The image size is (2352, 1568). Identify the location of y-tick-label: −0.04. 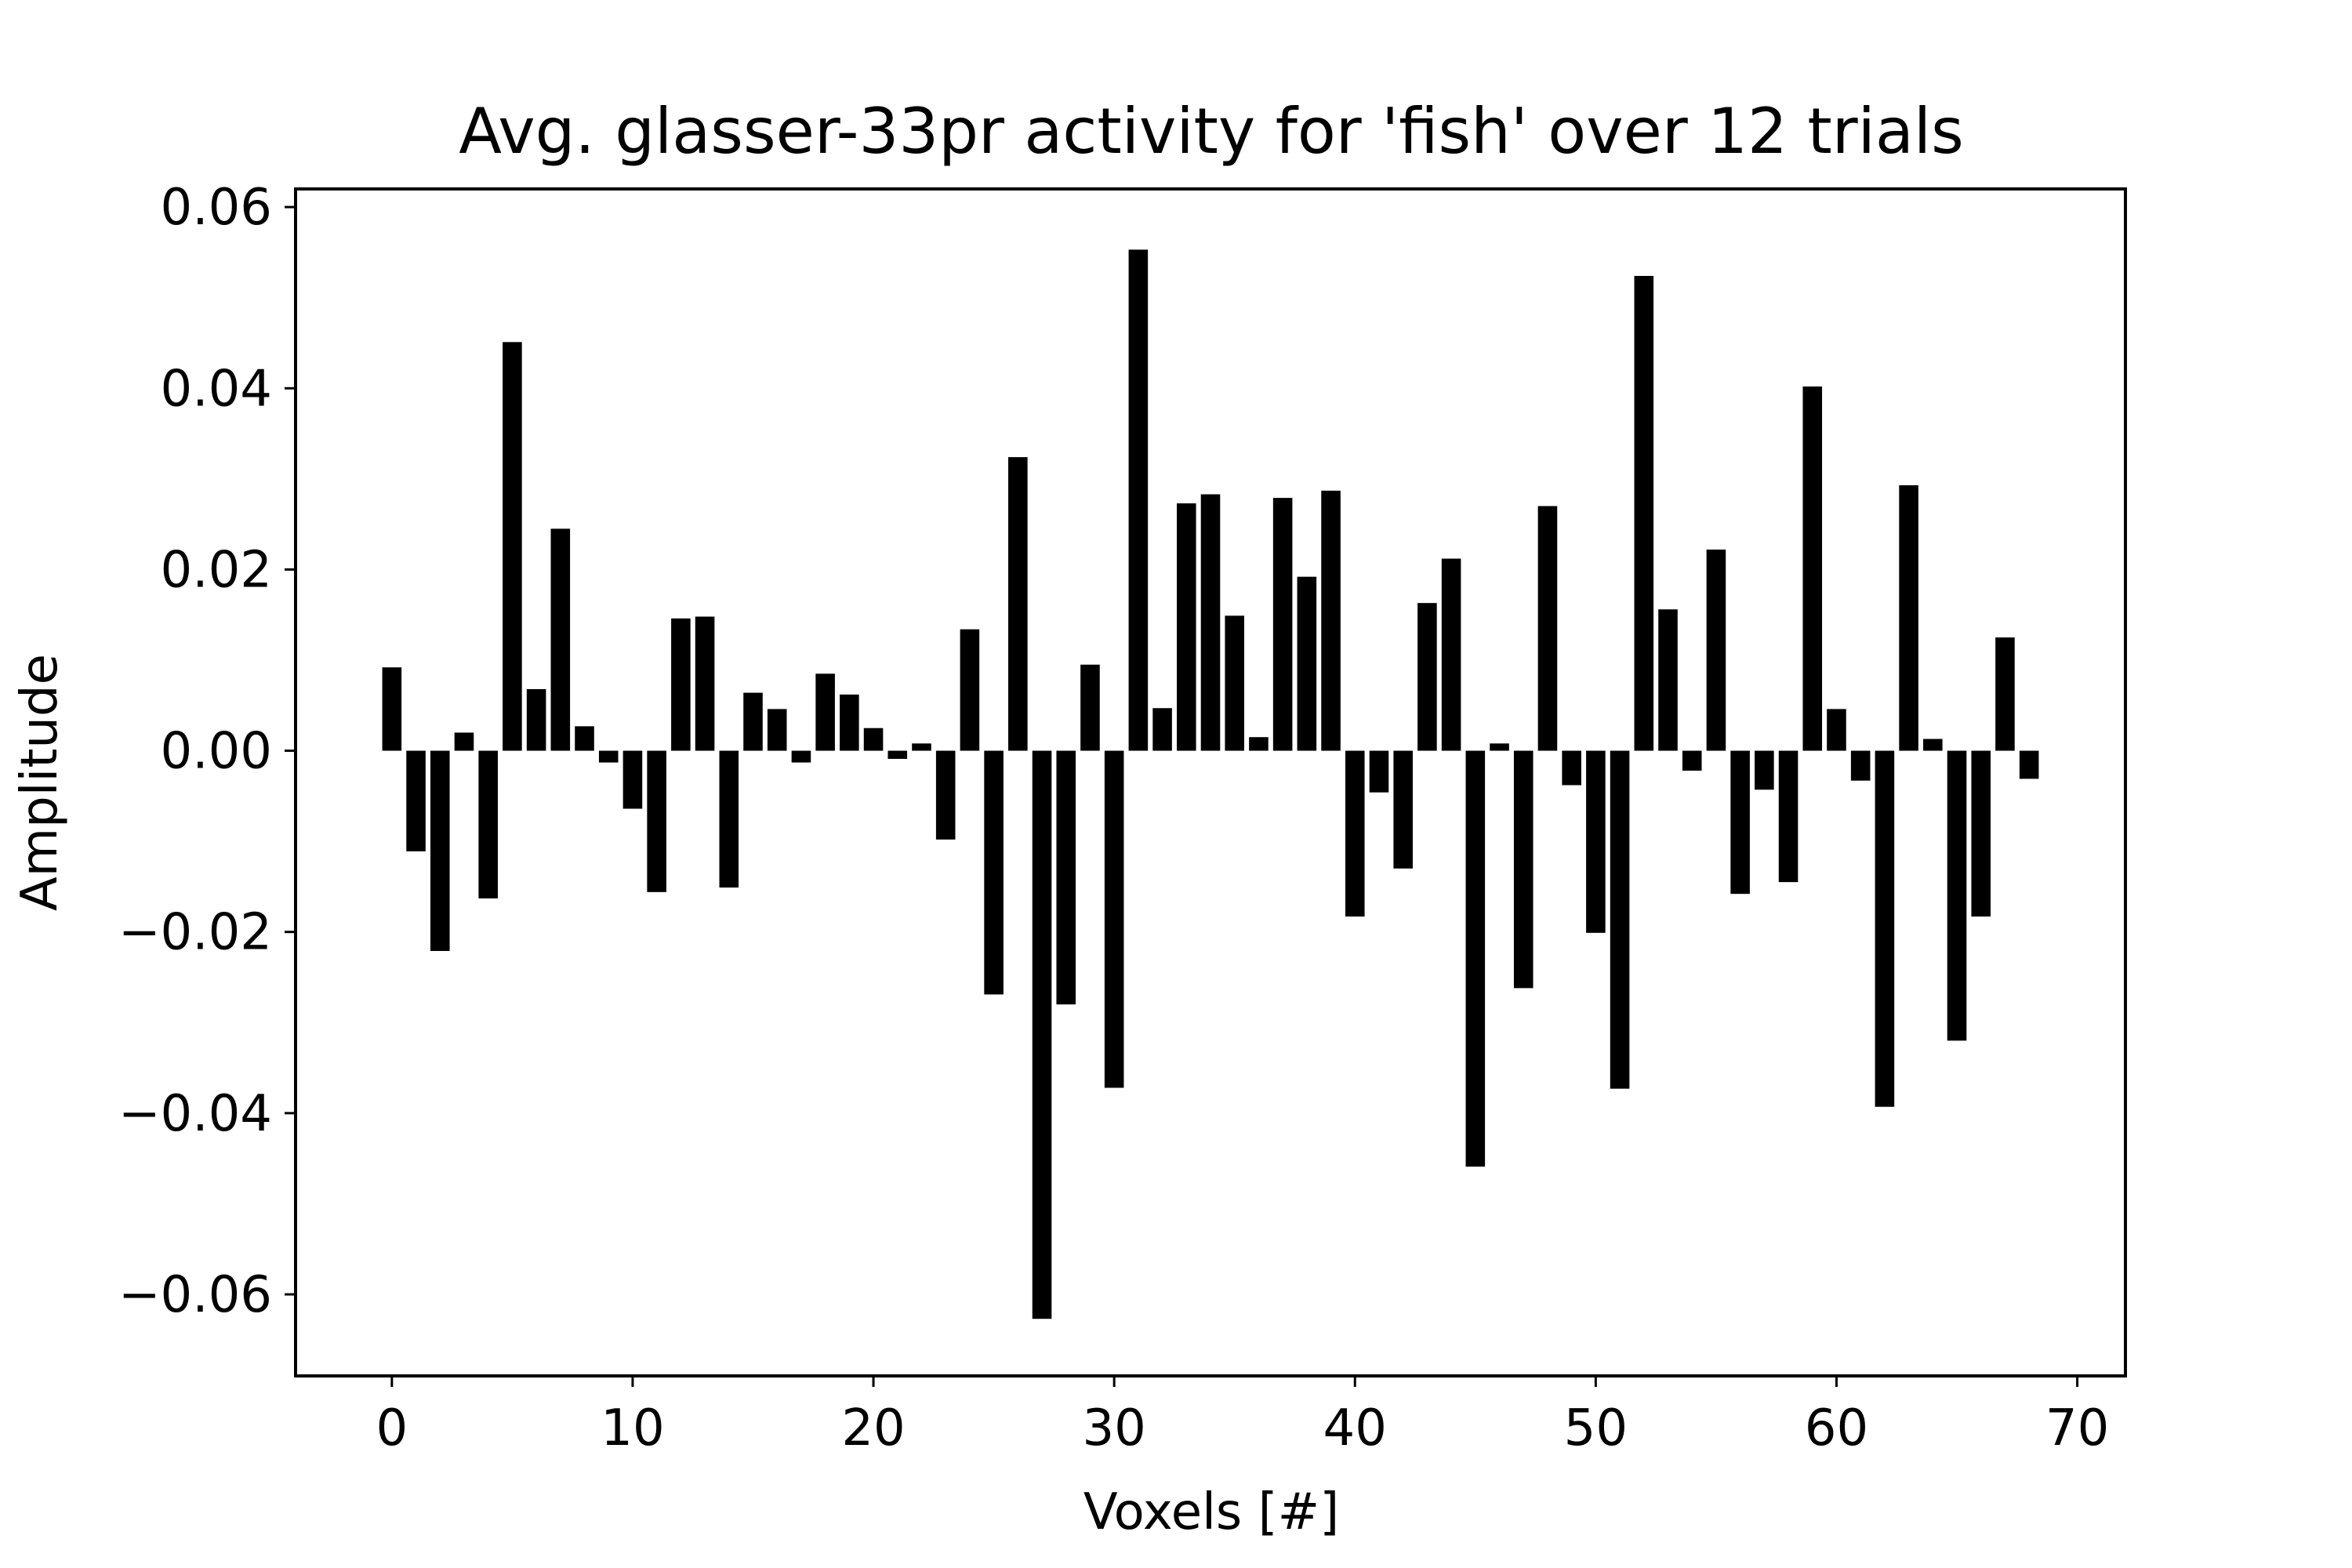
(195, 1114).